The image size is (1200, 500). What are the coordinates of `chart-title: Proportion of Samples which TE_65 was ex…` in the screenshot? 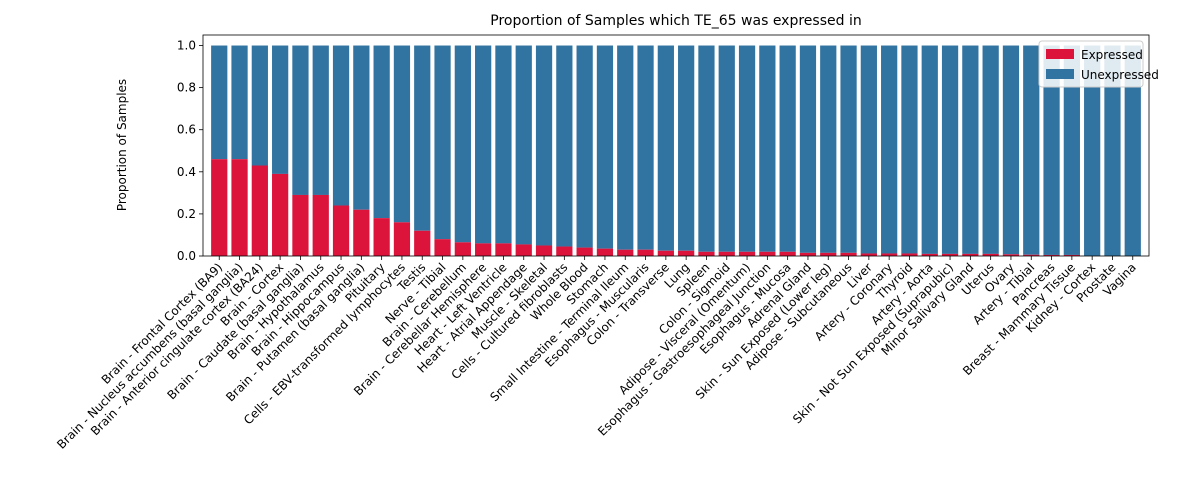 It's located at (675, 21).